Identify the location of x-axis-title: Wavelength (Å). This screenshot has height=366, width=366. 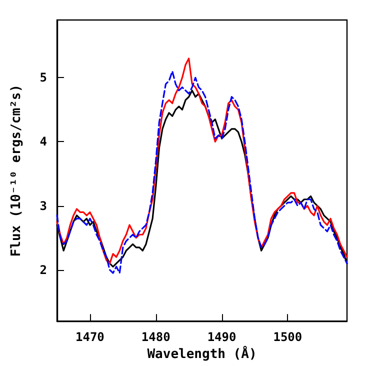
(202, 353).